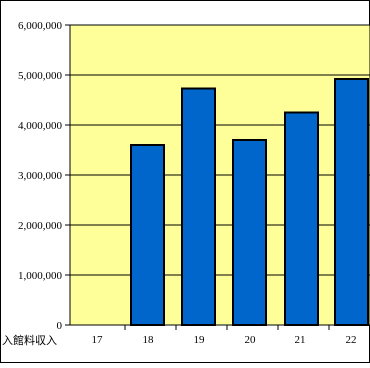 The image size is (370, 368). I want to click on y-tick-label: 6,000,000, so click(40, 26).